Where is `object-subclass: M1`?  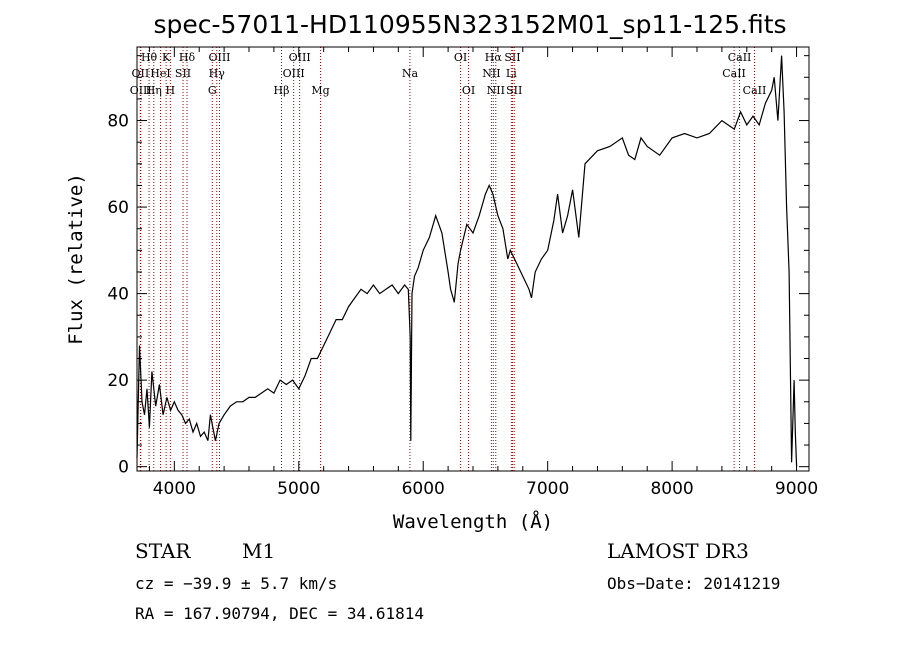
object-subclass: M1 is located at coordinates (259, 551).